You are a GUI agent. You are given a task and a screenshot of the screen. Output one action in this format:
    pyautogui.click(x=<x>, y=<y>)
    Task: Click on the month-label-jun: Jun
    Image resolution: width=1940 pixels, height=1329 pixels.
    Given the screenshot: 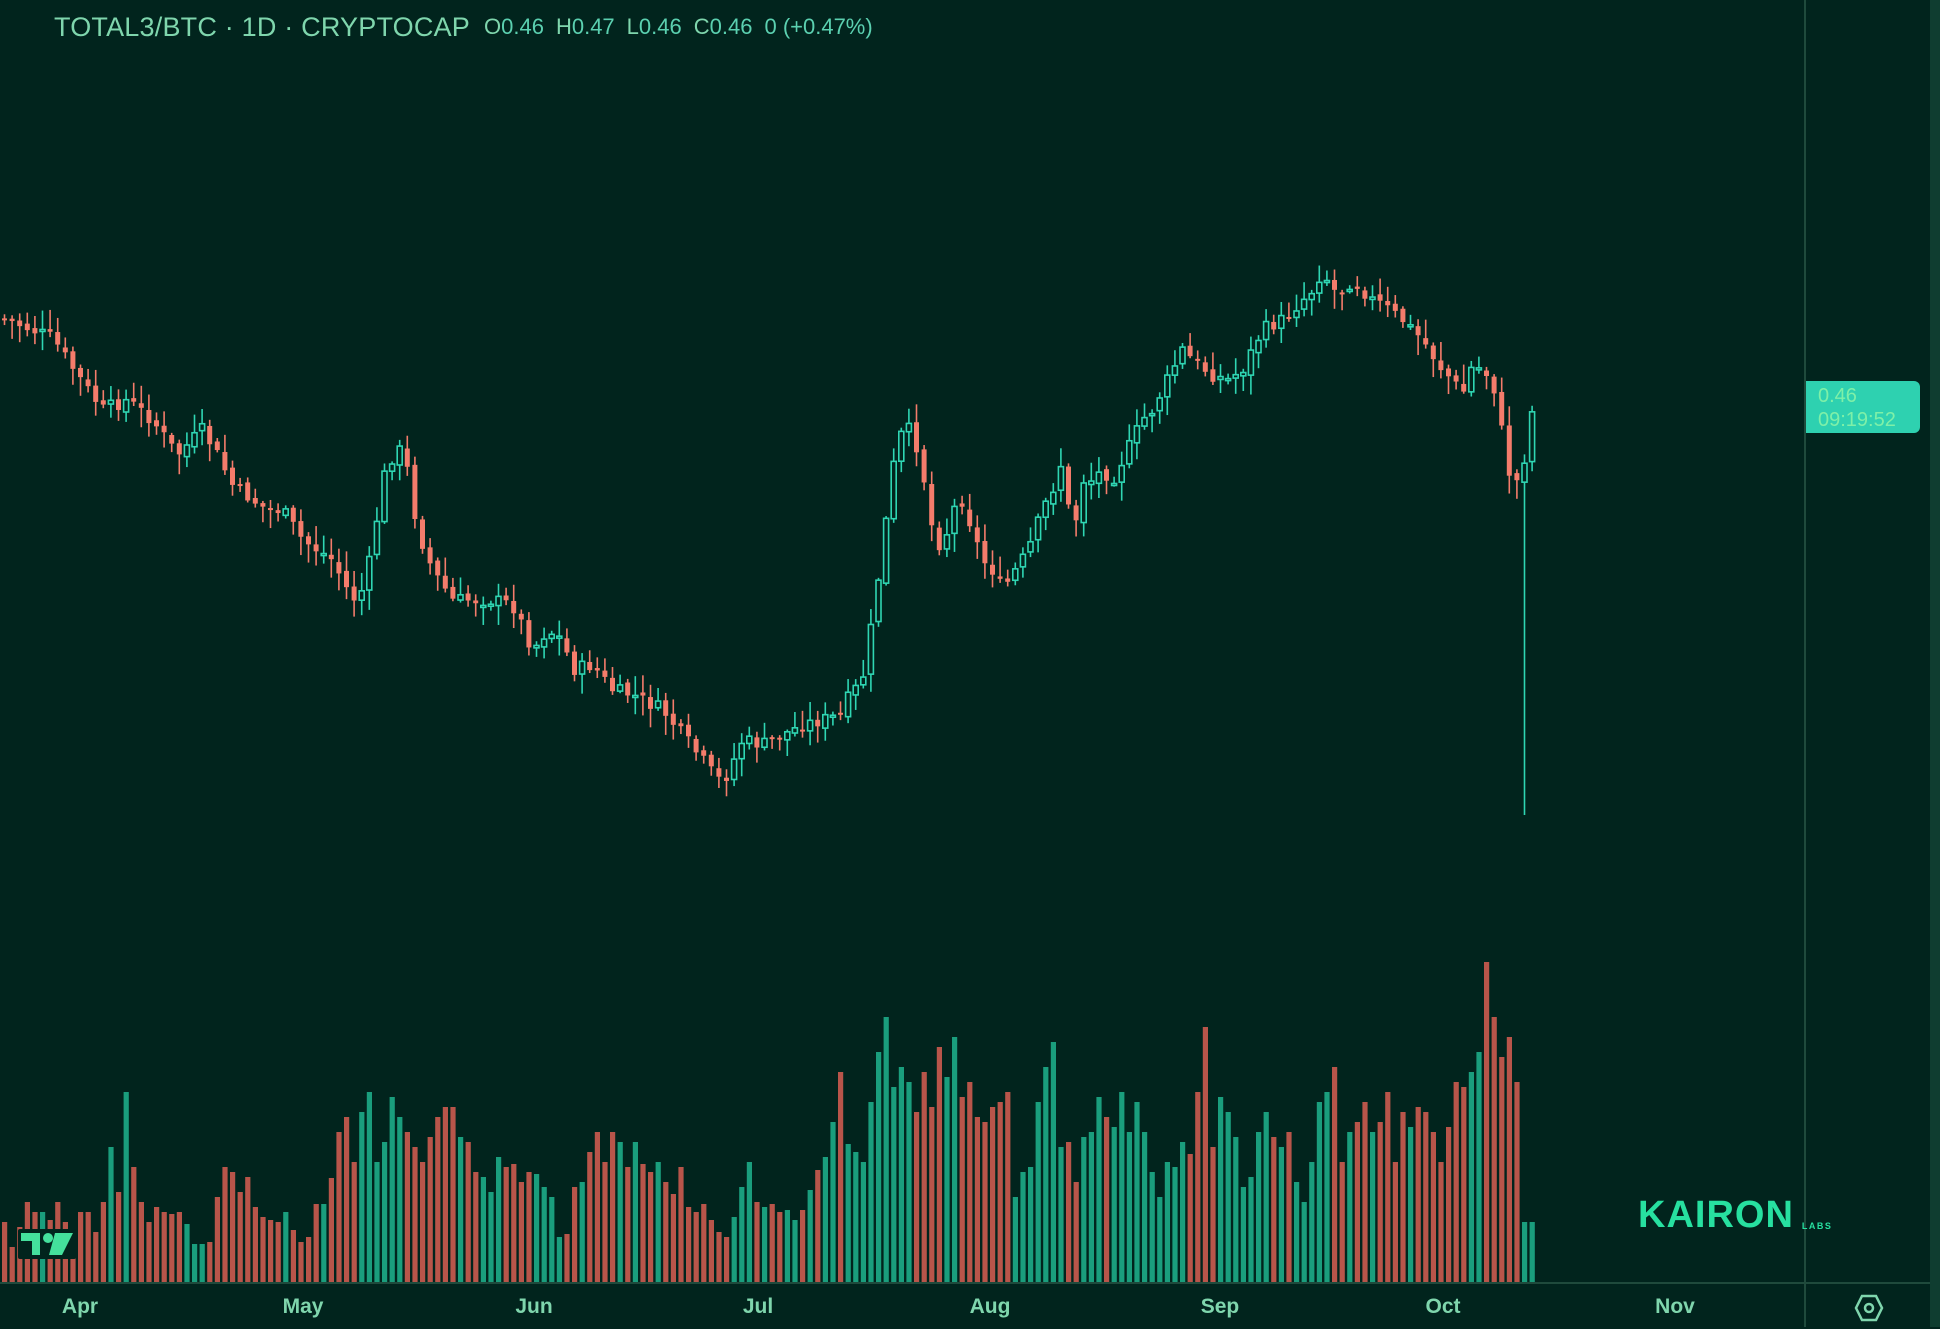 What is the action you would take?
    pyautogui.click(x=534, y=1306)
    